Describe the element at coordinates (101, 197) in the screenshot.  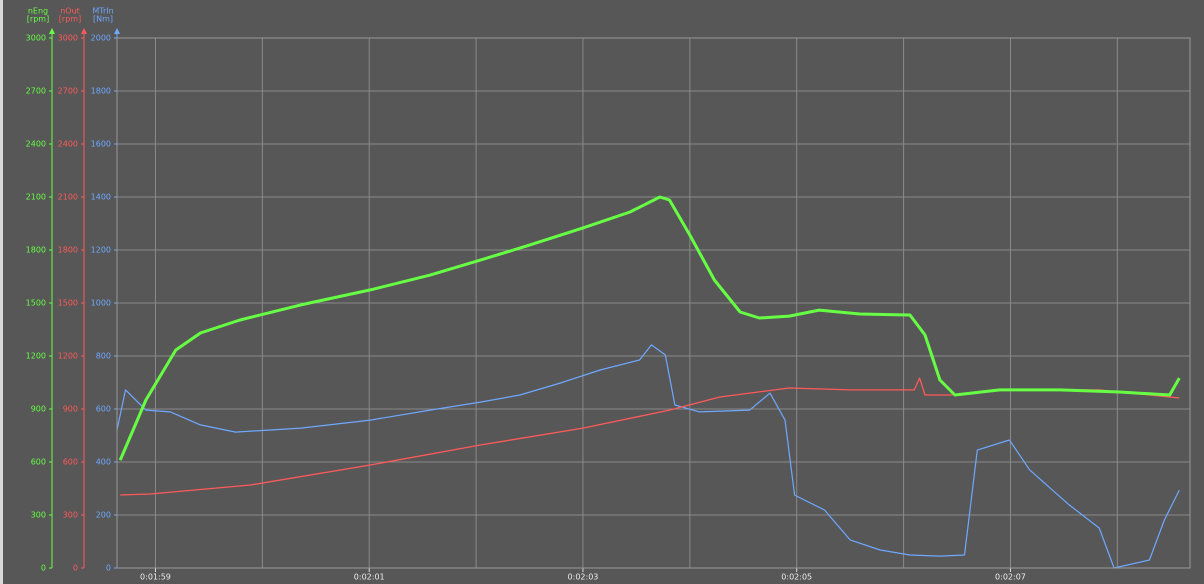
I see `y-tick-label: 1400` at that location.